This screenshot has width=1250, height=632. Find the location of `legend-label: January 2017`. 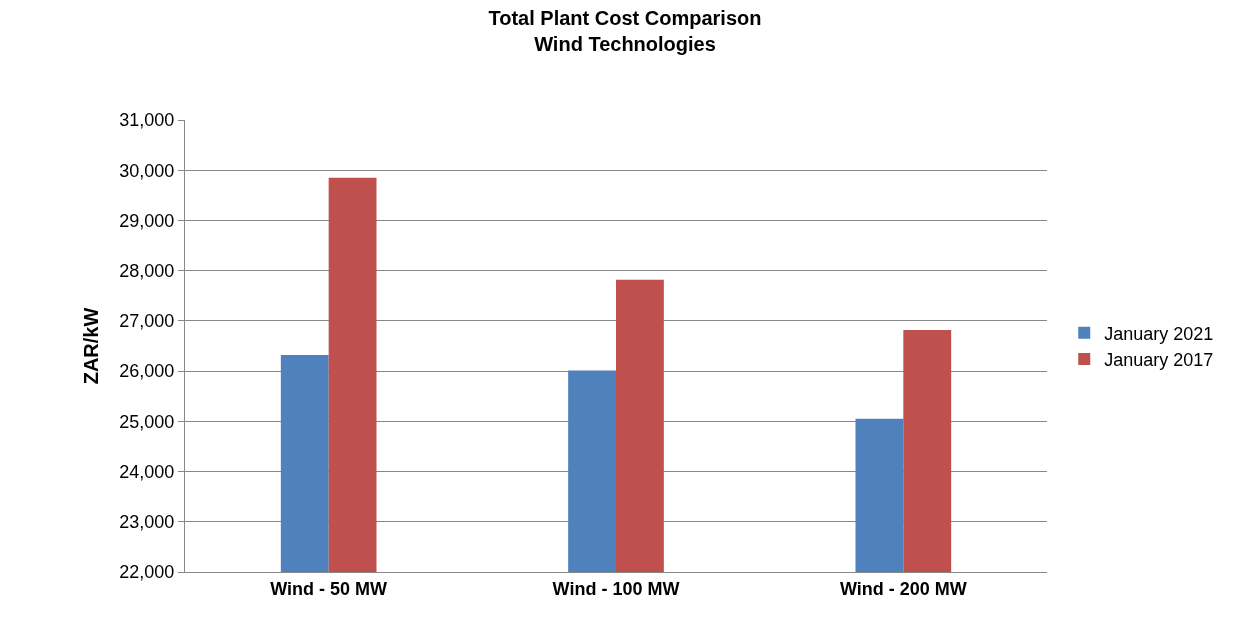

legend-label: January 2017 is located at coordinates (1159, 360).